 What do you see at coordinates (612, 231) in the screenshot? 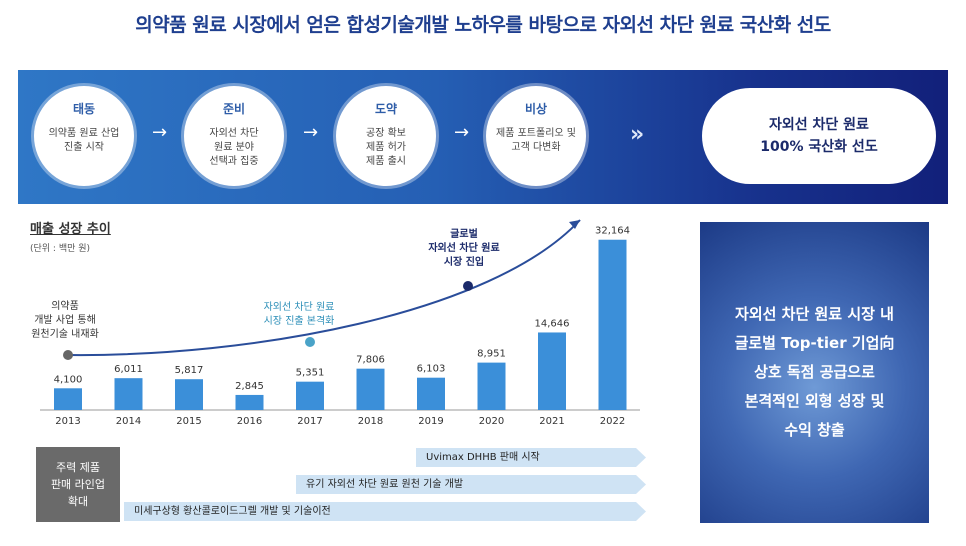
I see `bar-value-label: 32,164` at bounding box center [612, 231].